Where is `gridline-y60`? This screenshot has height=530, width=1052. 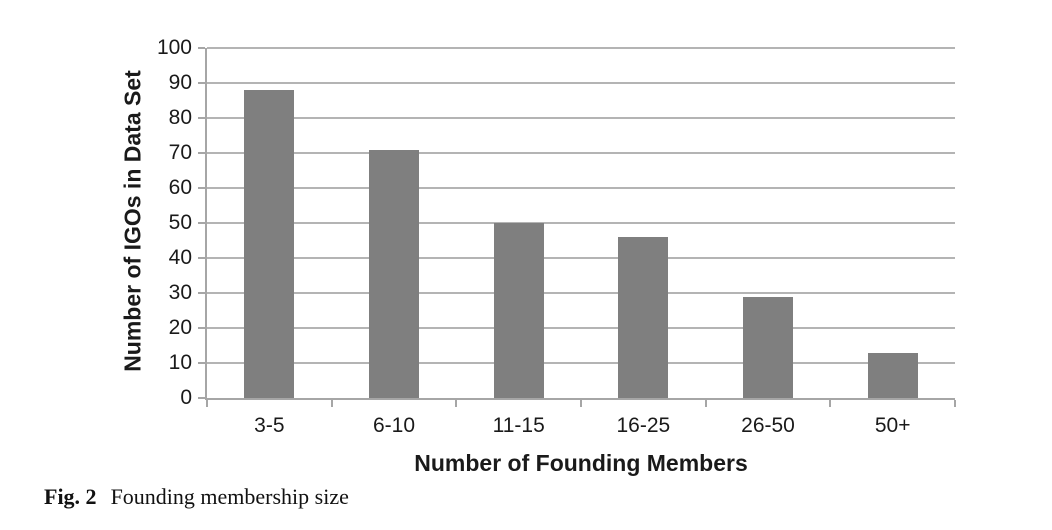 gridline-y60 is located at coordinates (581, 188).